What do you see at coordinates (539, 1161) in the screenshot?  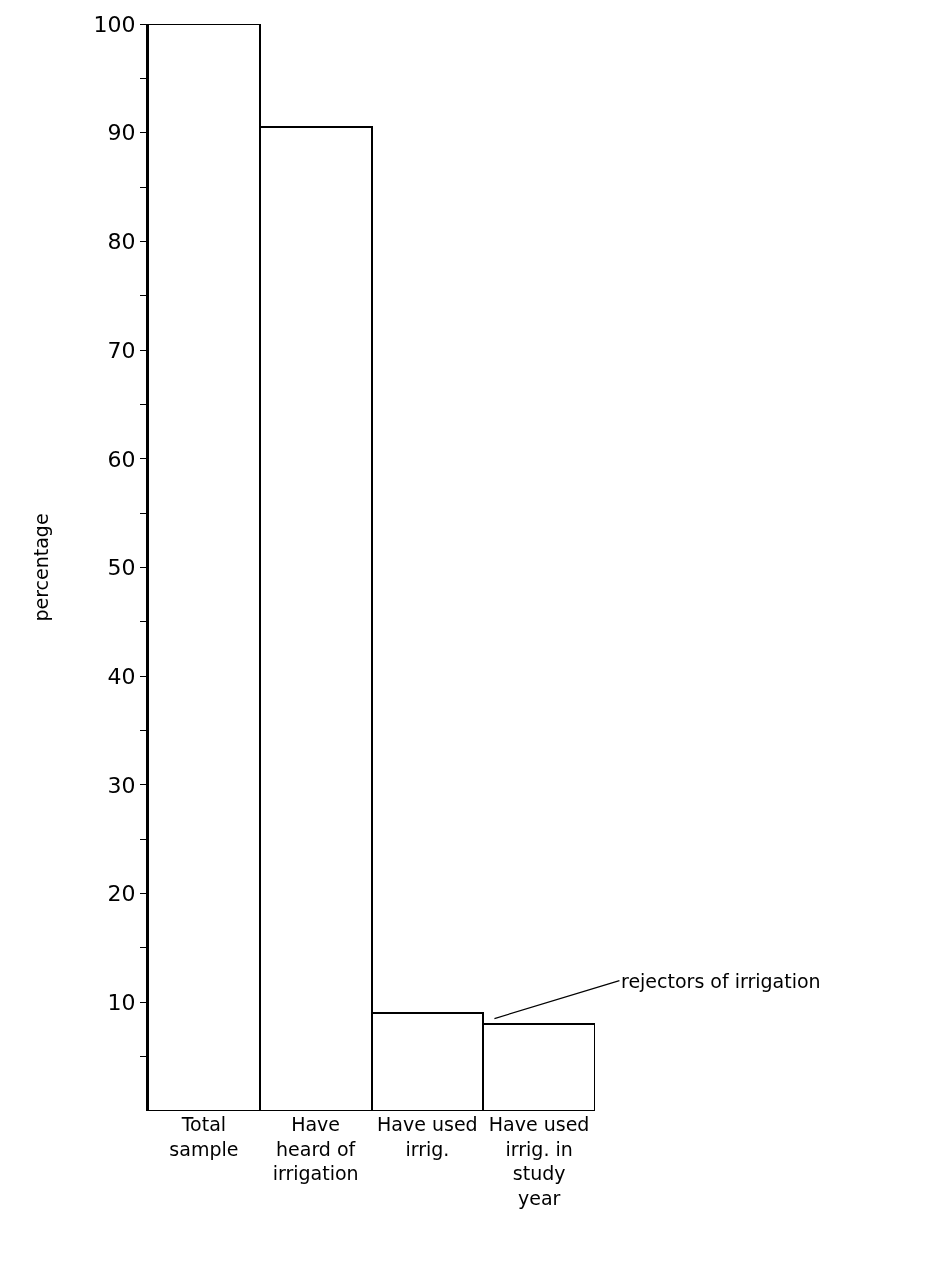 I see `x-tick-label: Have used irrig. in study year` at bounding box center [539, 1161].